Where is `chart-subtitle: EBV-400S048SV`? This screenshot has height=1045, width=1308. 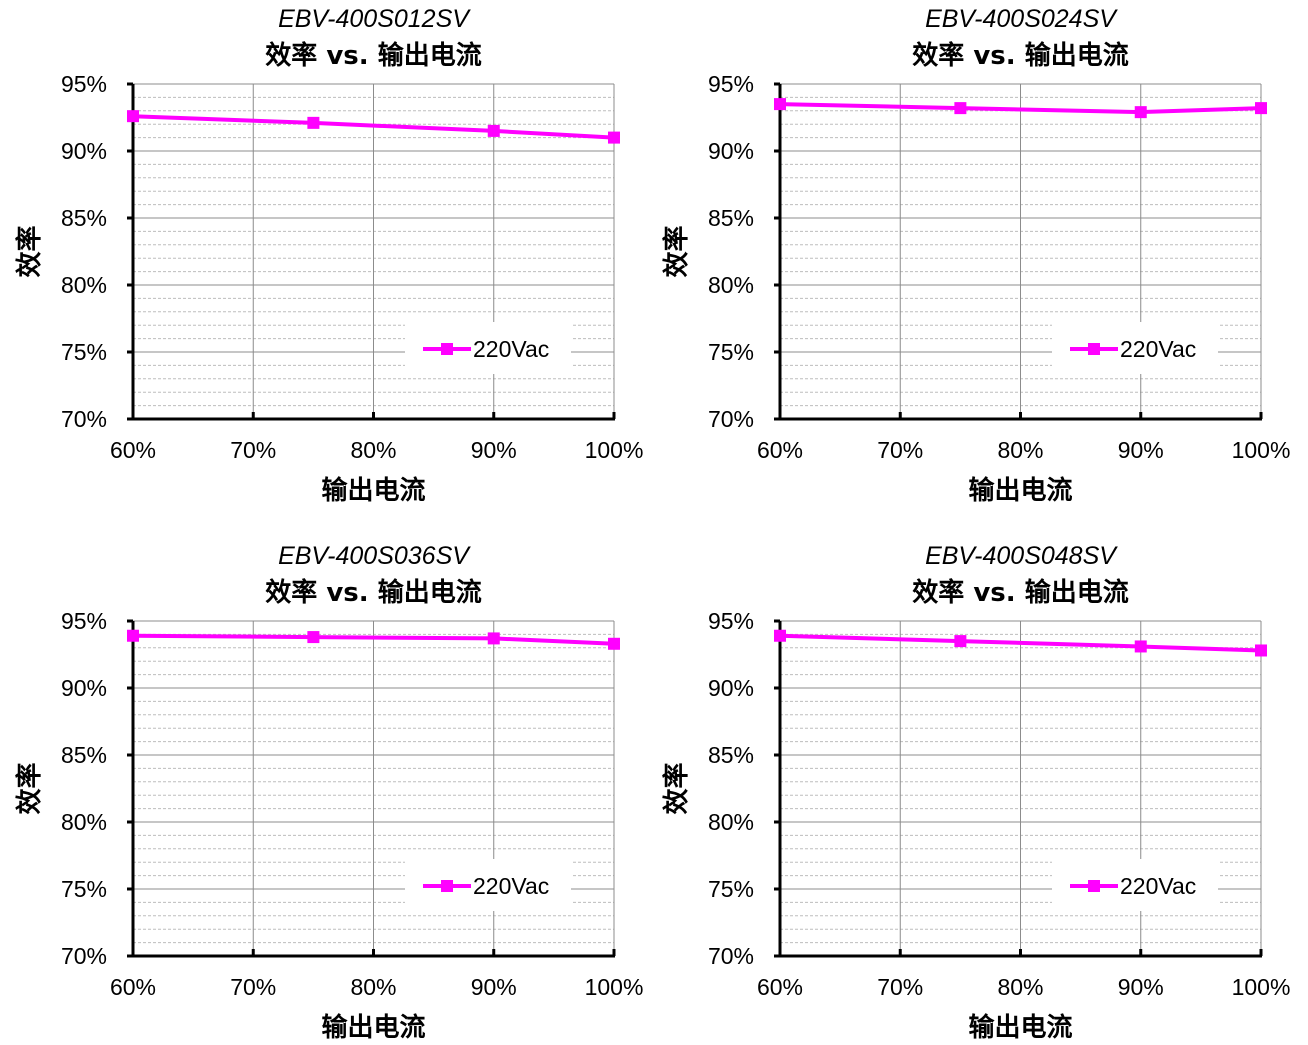 chart-subtitle: EBV-400S048SV is located at coordinates (1021, 556).